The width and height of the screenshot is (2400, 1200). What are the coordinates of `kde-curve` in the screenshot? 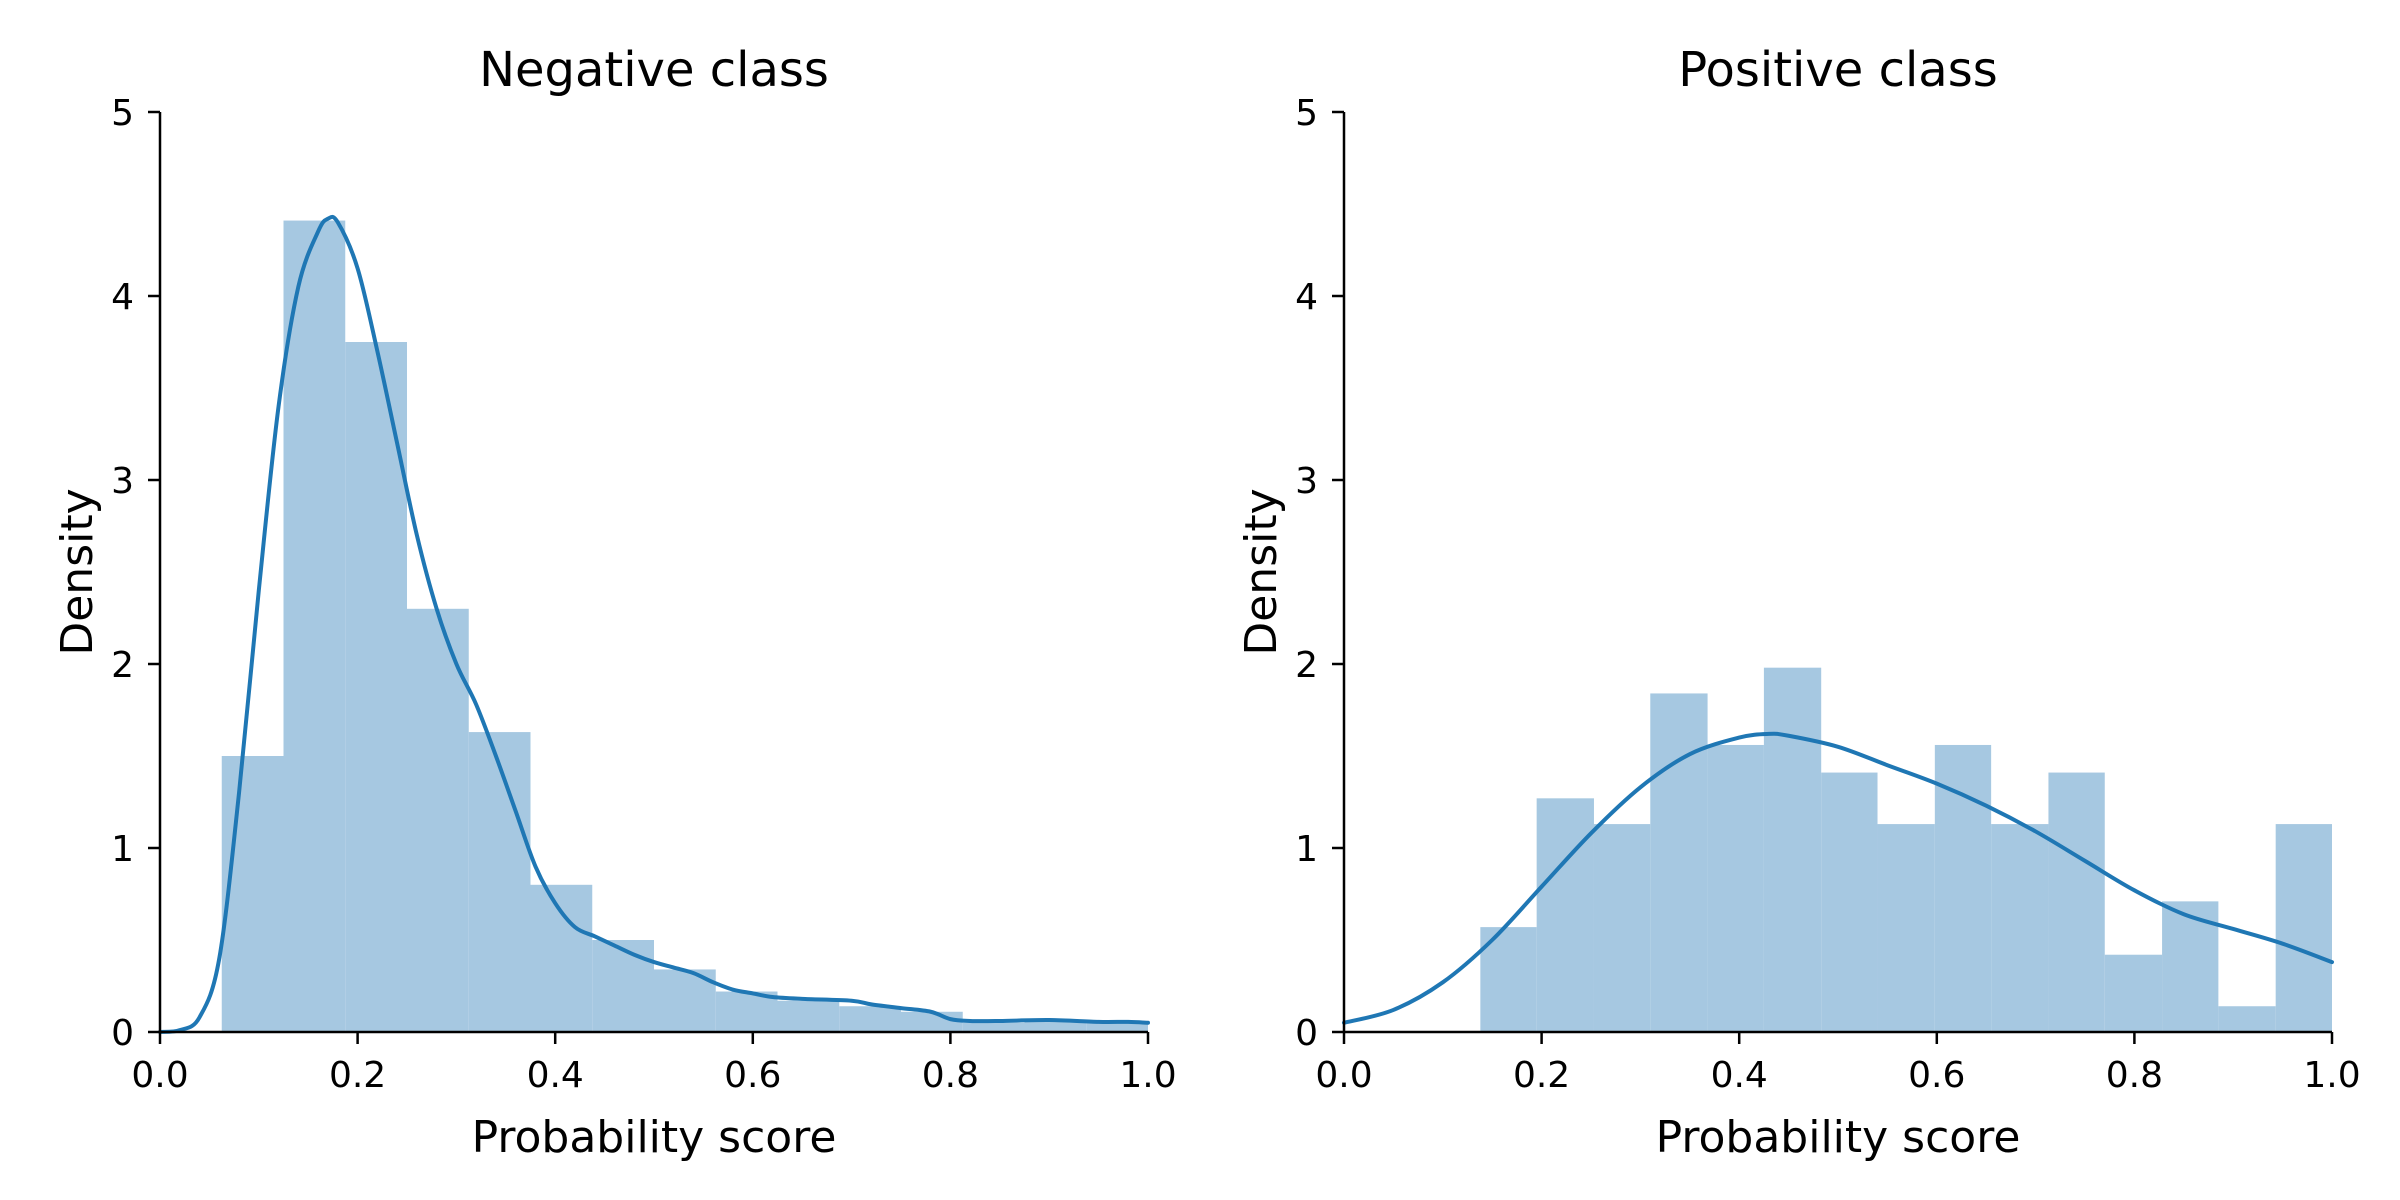 It's located at (1838, 878).